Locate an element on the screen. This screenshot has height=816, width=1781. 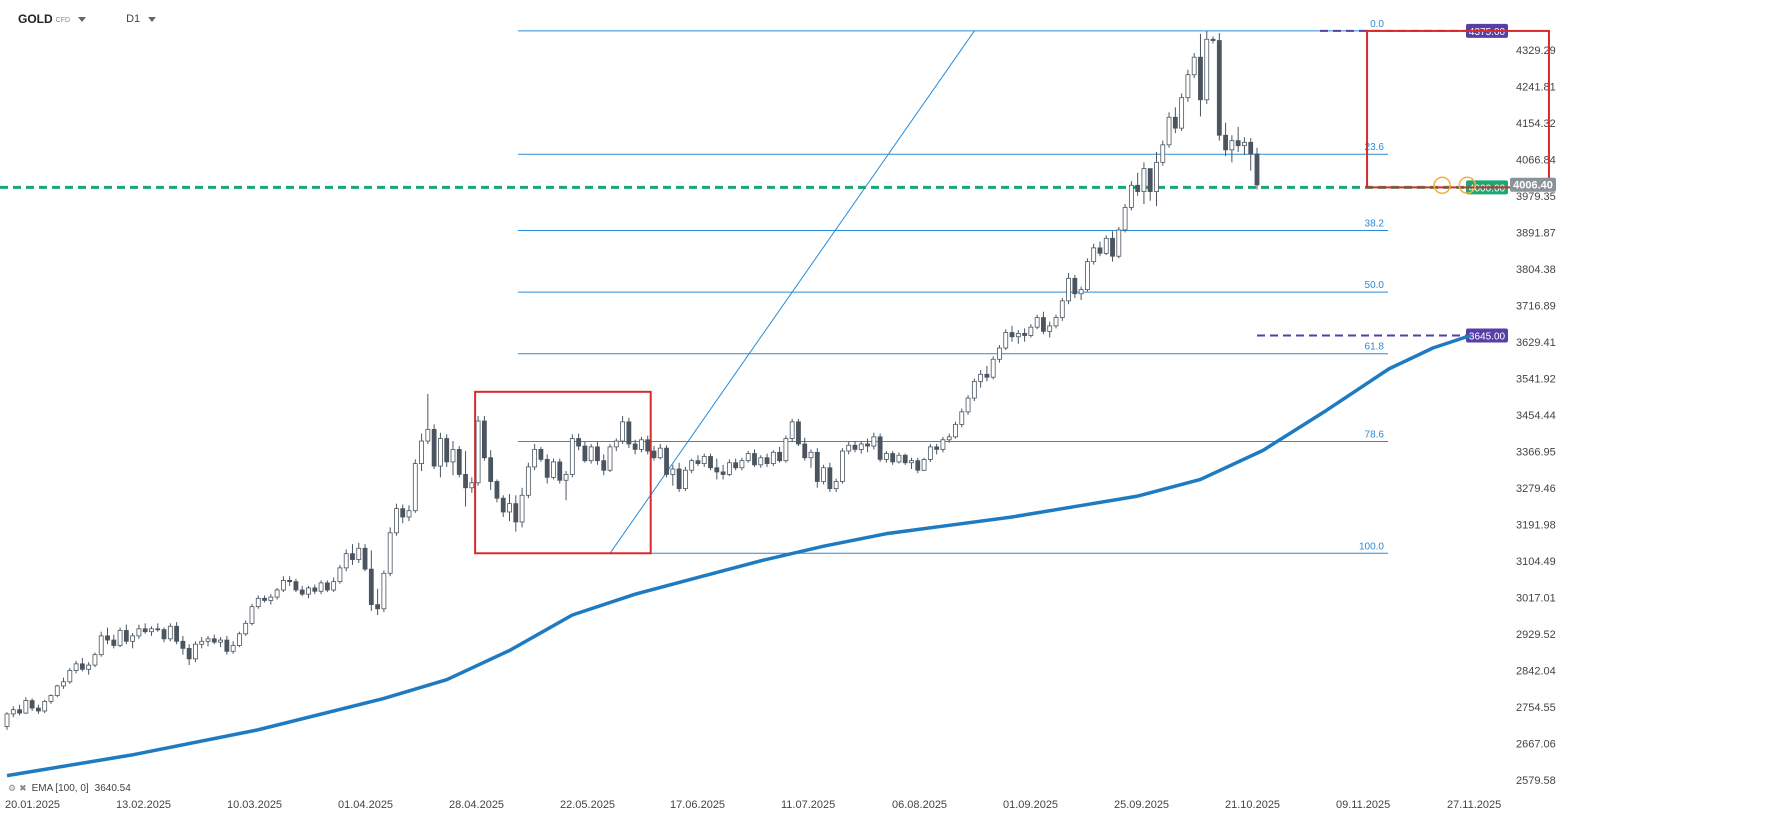
timeframe-select: D1 is located at coordinates (133, 19).